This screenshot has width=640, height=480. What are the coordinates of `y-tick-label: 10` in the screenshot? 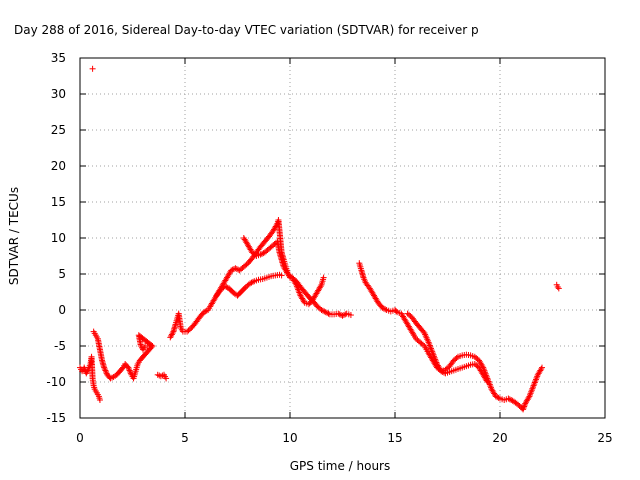 It's located at (58, 238).